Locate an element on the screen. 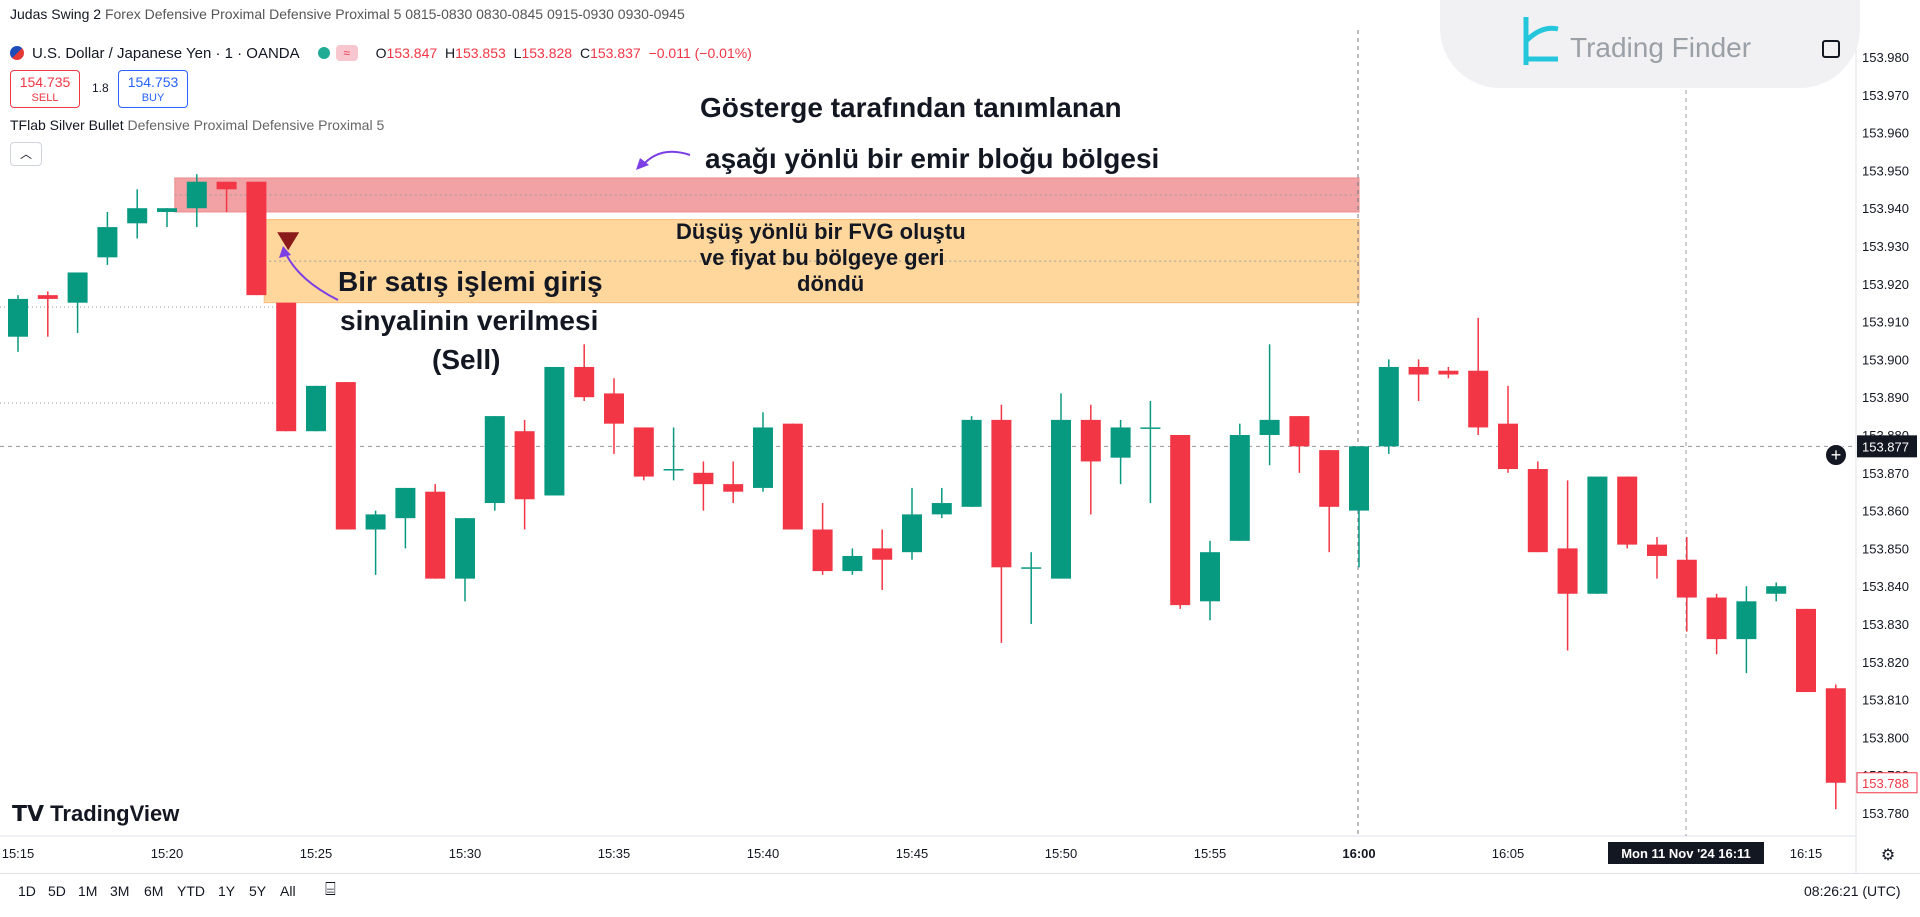  restore-window-icon is located at coordinates (1831, 49).